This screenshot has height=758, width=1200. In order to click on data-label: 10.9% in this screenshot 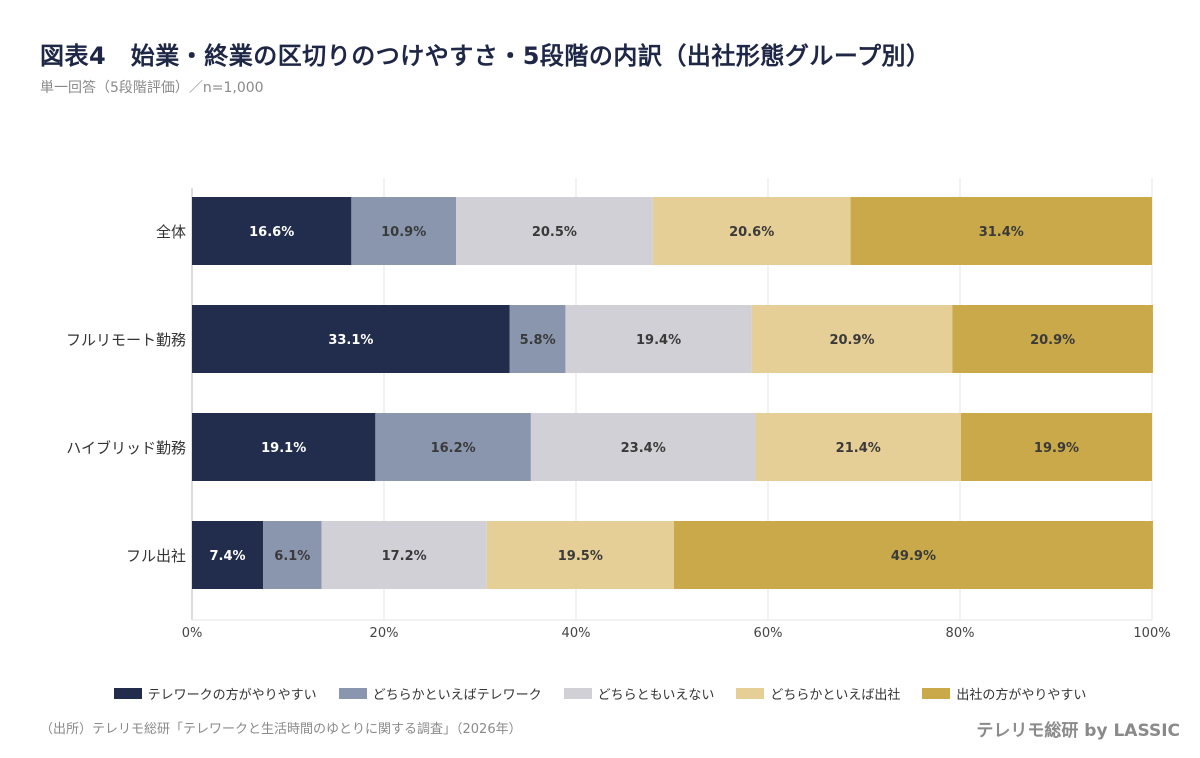, I will do `click(403, 232)`.